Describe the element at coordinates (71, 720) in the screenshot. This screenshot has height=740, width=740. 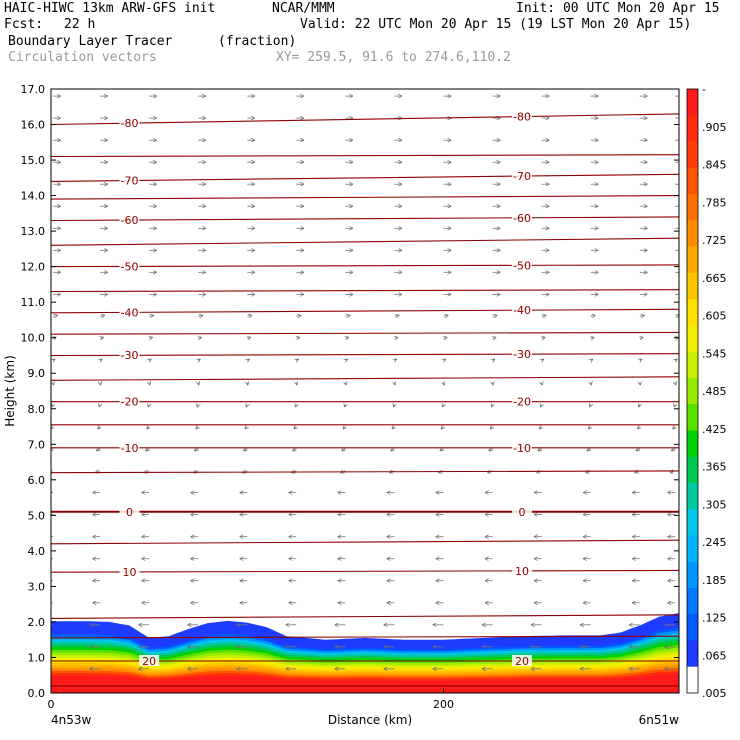
I see `x-endpoint-left: 4n53w` at that location.